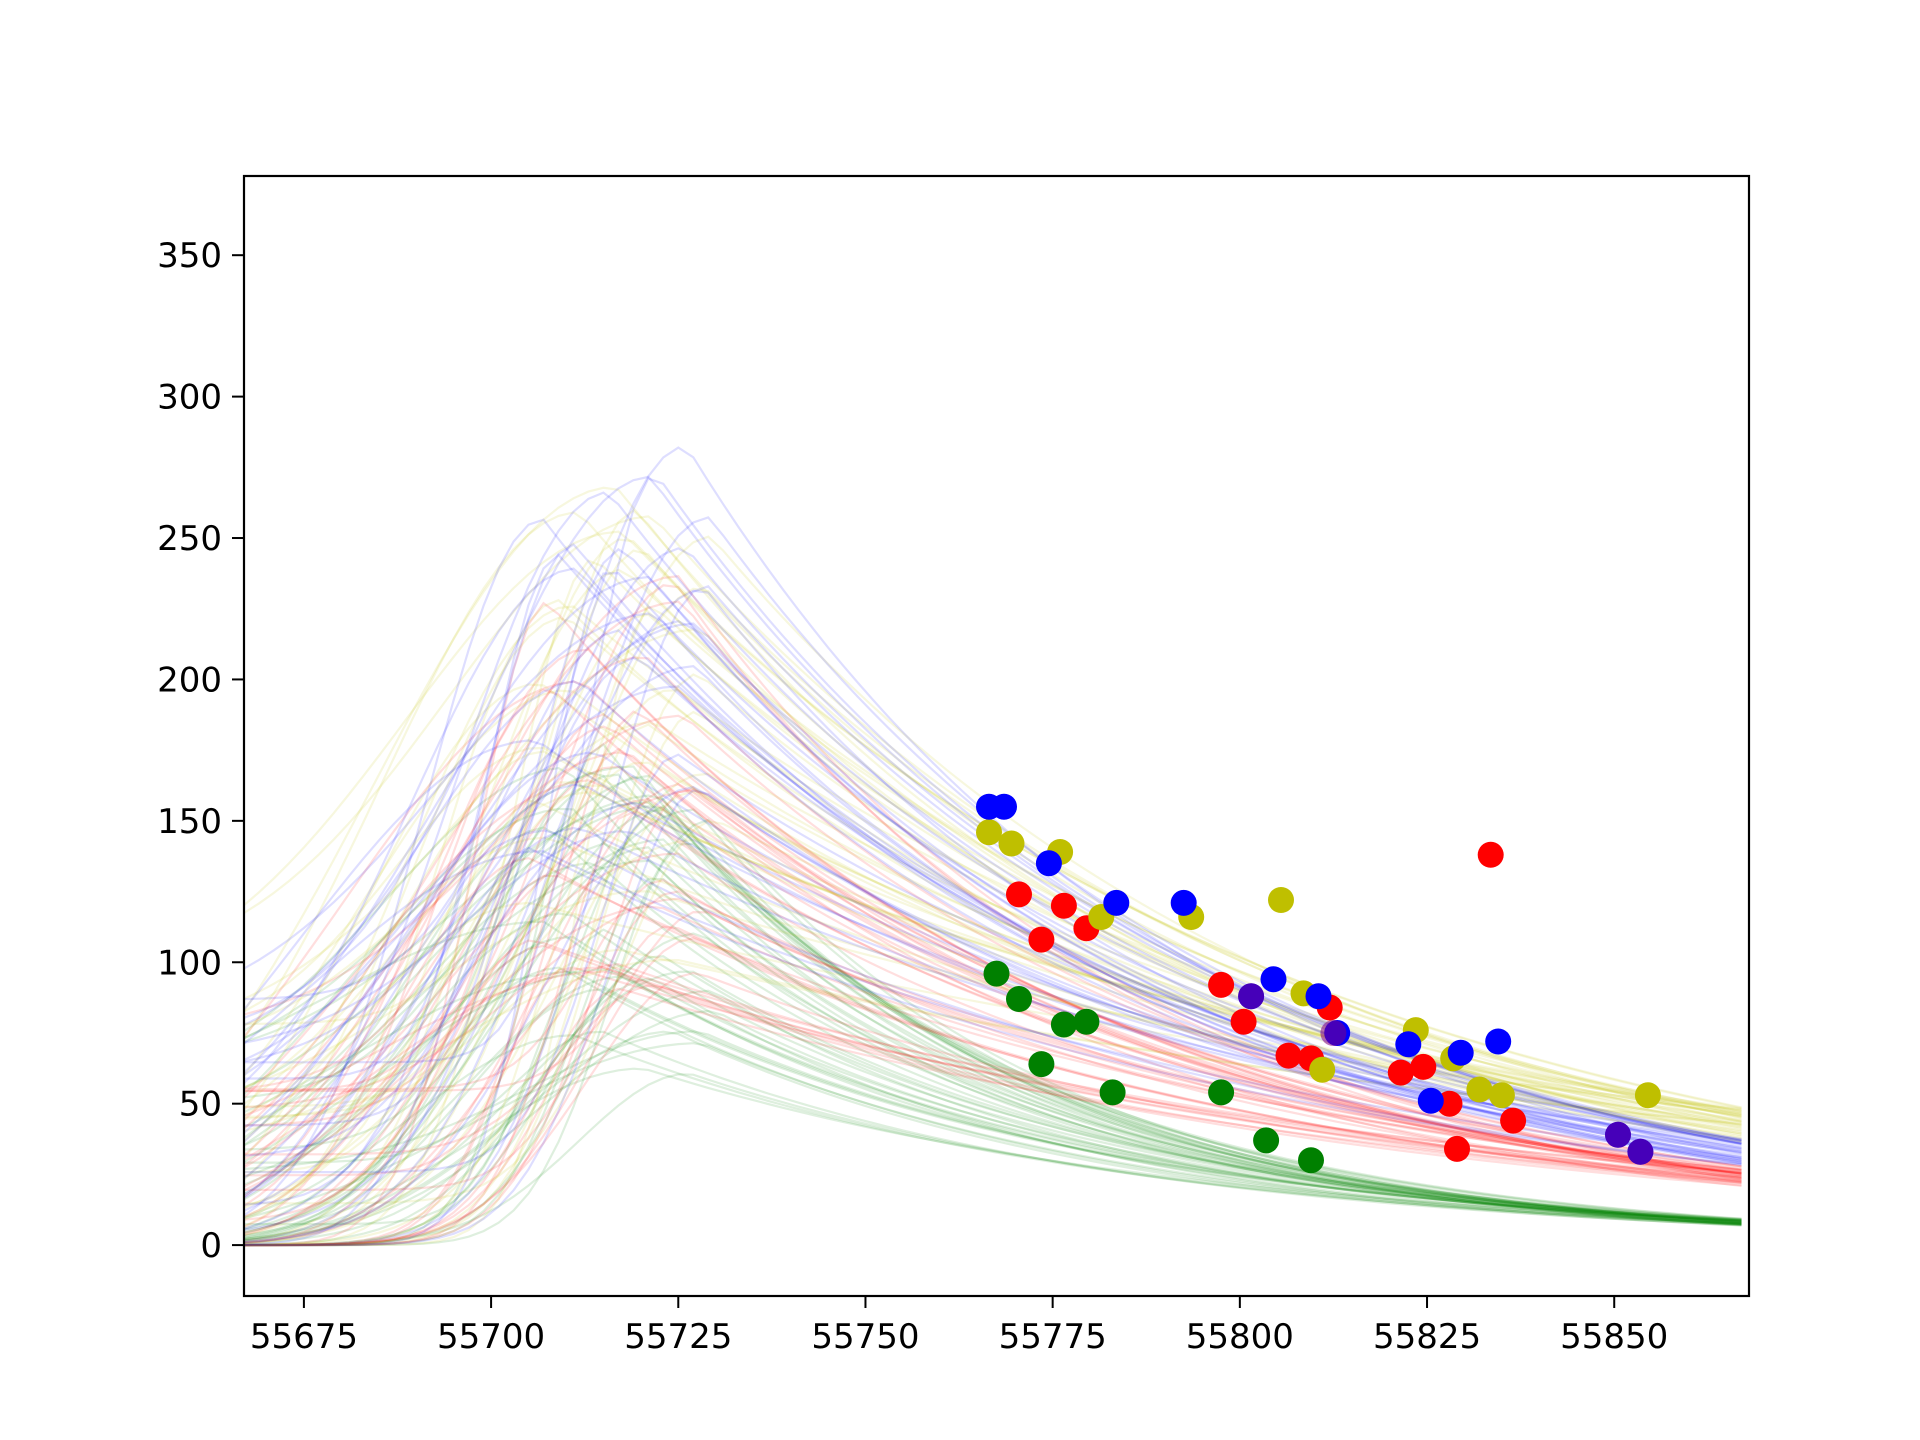 The height and width of the screenshot is (1440, 1920). Describe the element at coordinates (200, 751) in the screenshot. I see `y-axis: 0 50 100 150 200 250 300 350` at that location.